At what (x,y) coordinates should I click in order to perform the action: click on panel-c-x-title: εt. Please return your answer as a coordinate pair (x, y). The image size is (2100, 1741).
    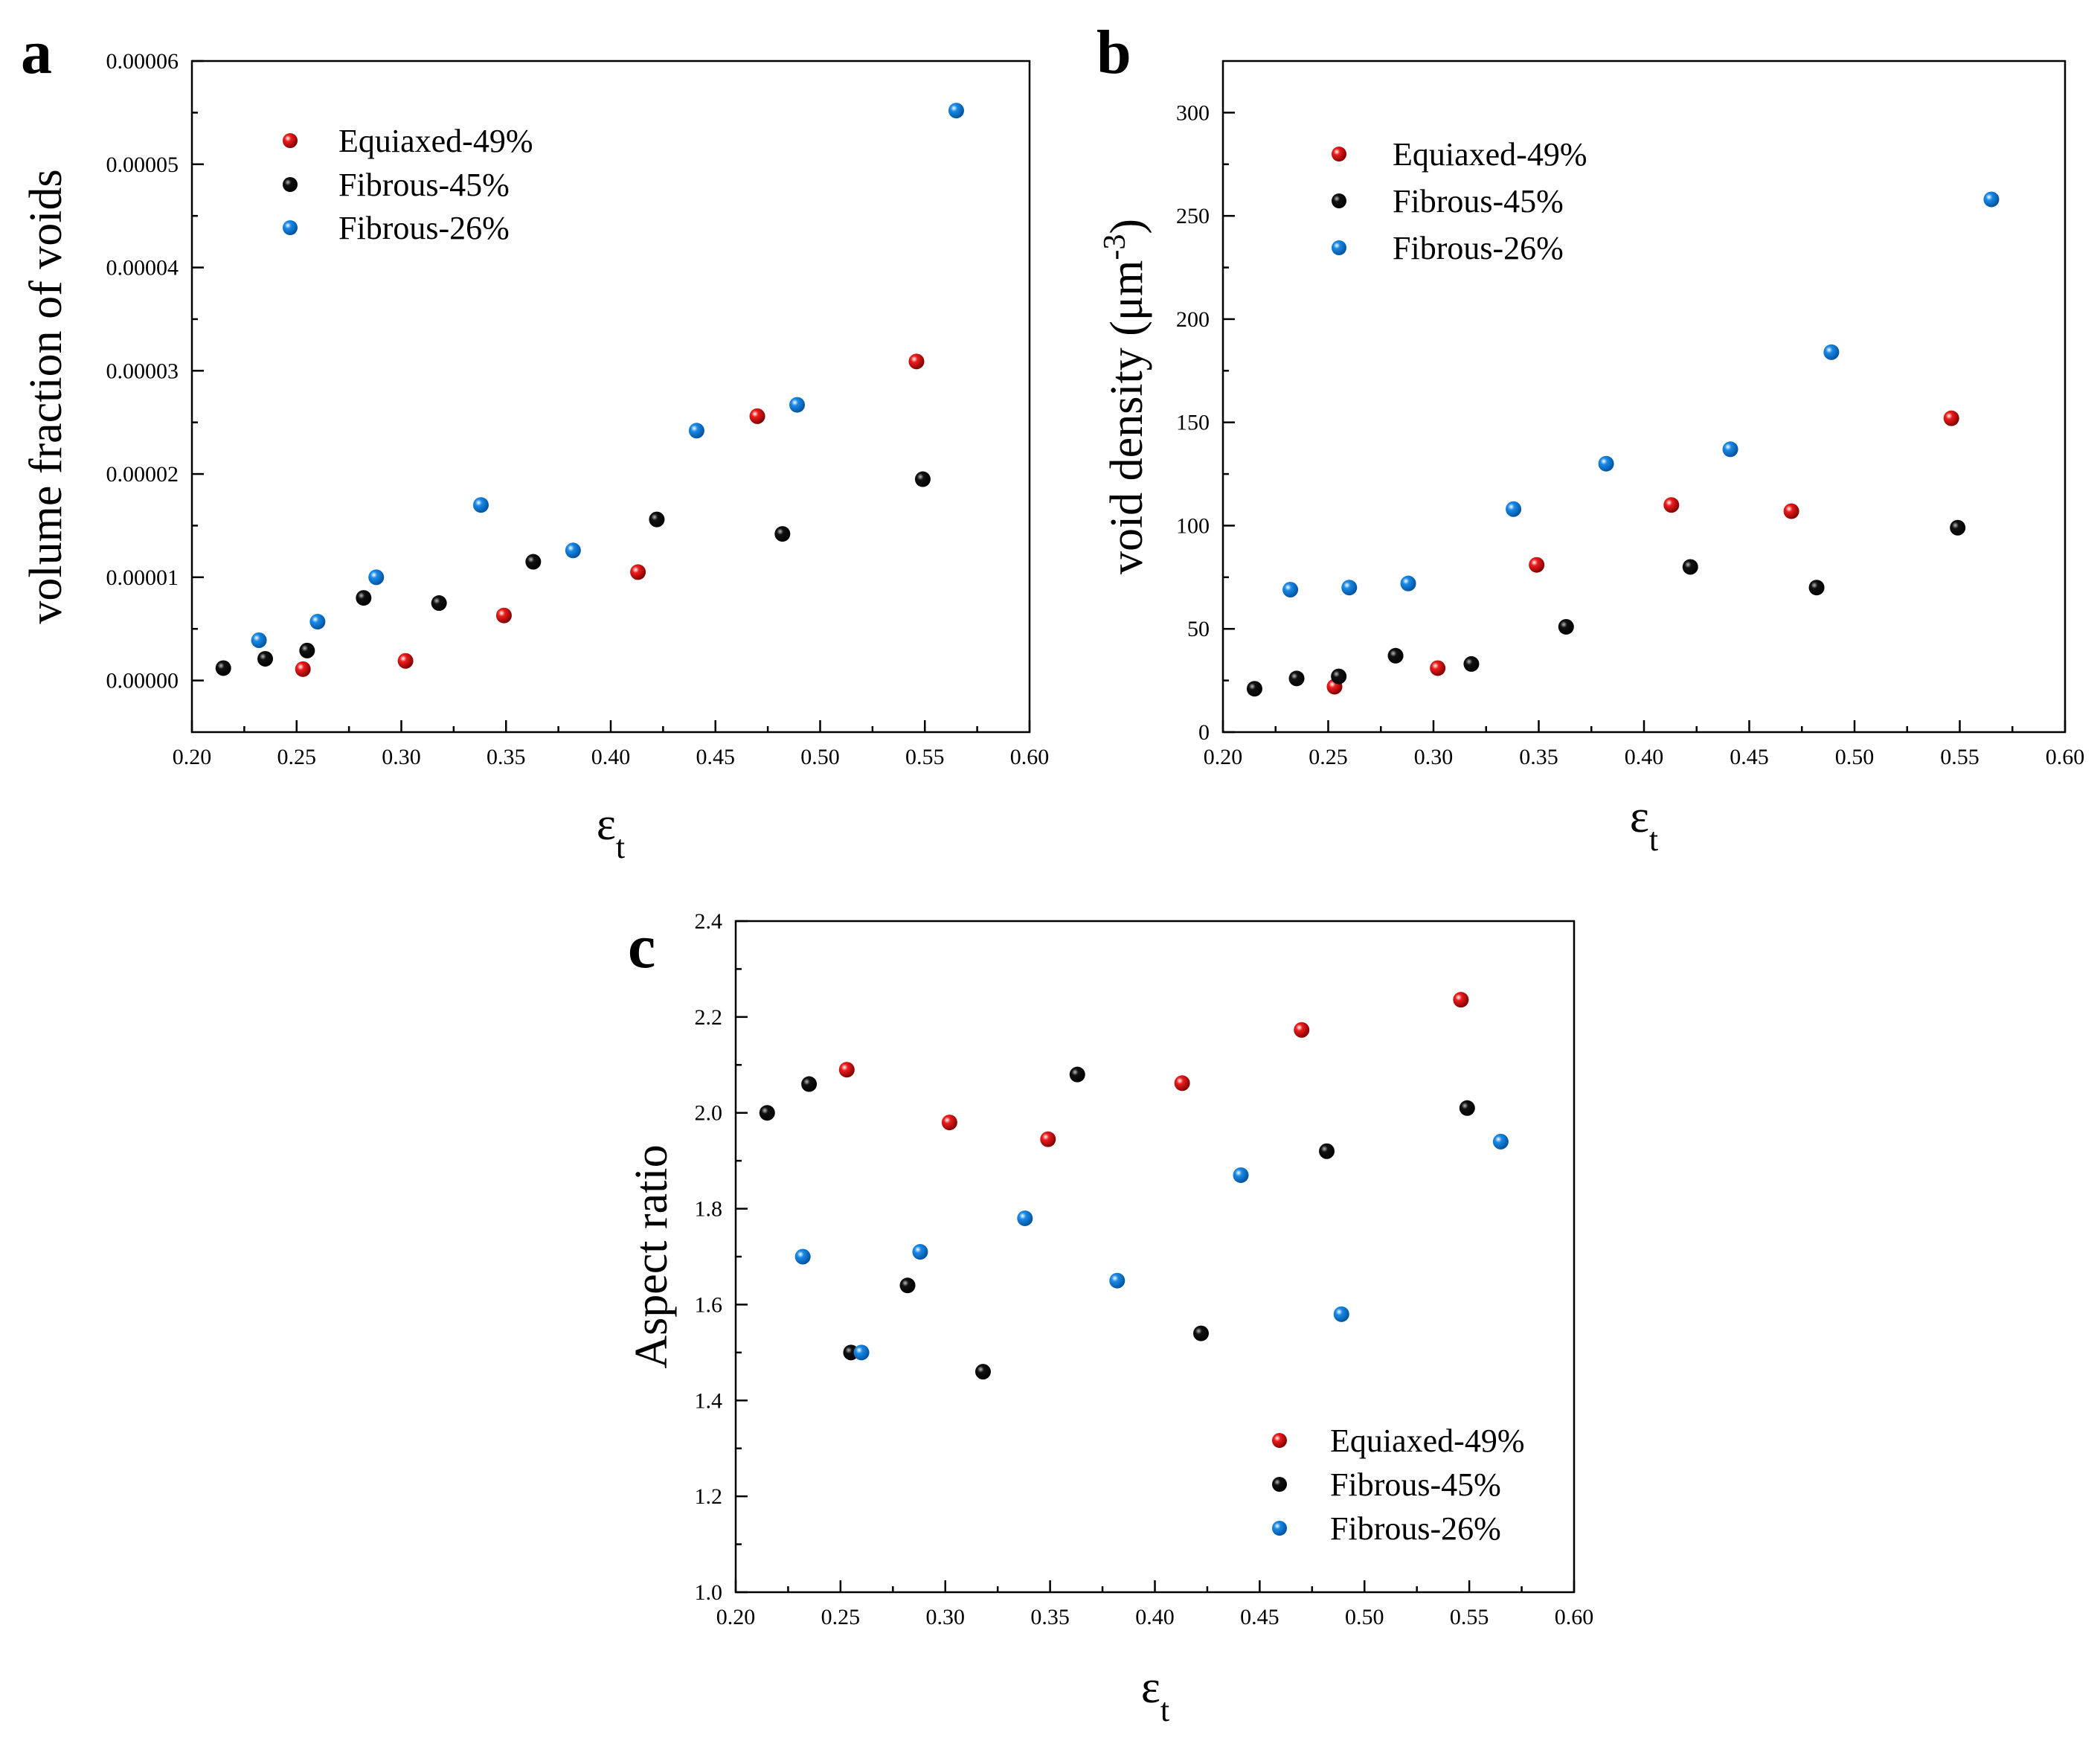
    Looking at the image, I should click on (1155, 1695).